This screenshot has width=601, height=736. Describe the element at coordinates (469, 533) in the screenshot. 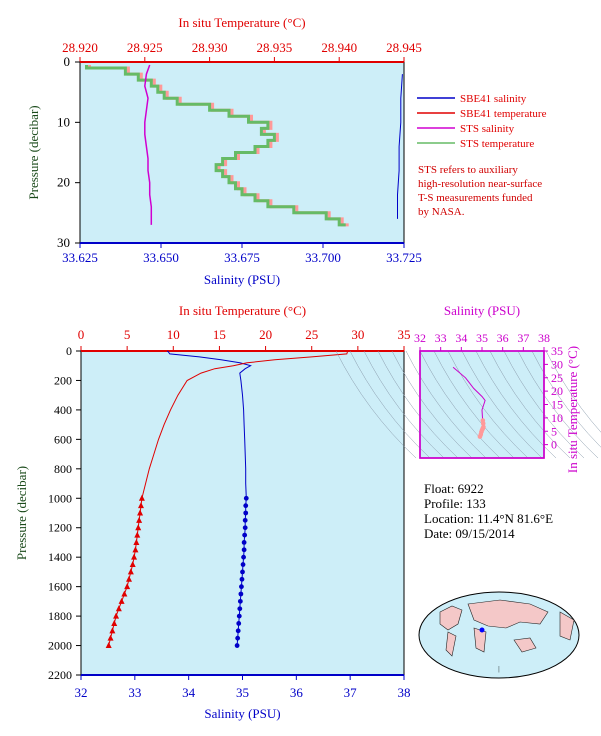

I see `date: Date: 09/15/2014` at that location.